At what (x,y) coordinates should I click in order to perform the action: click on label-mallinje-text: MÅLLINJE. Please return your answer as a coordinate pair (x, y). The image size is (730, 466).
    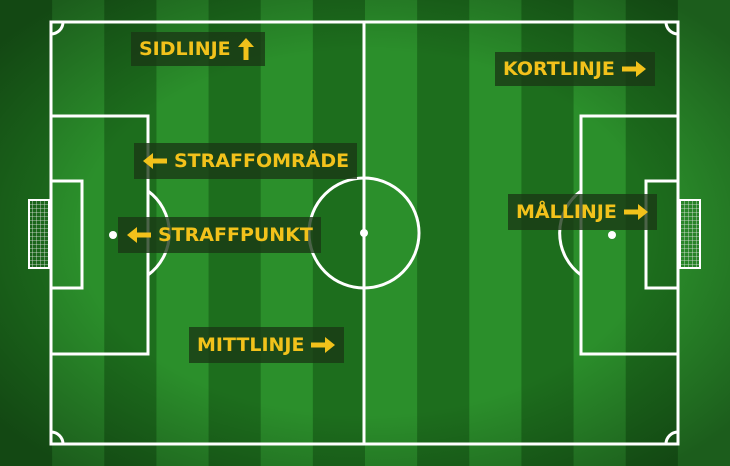
    Looking at the image, I should click on (566, 212).